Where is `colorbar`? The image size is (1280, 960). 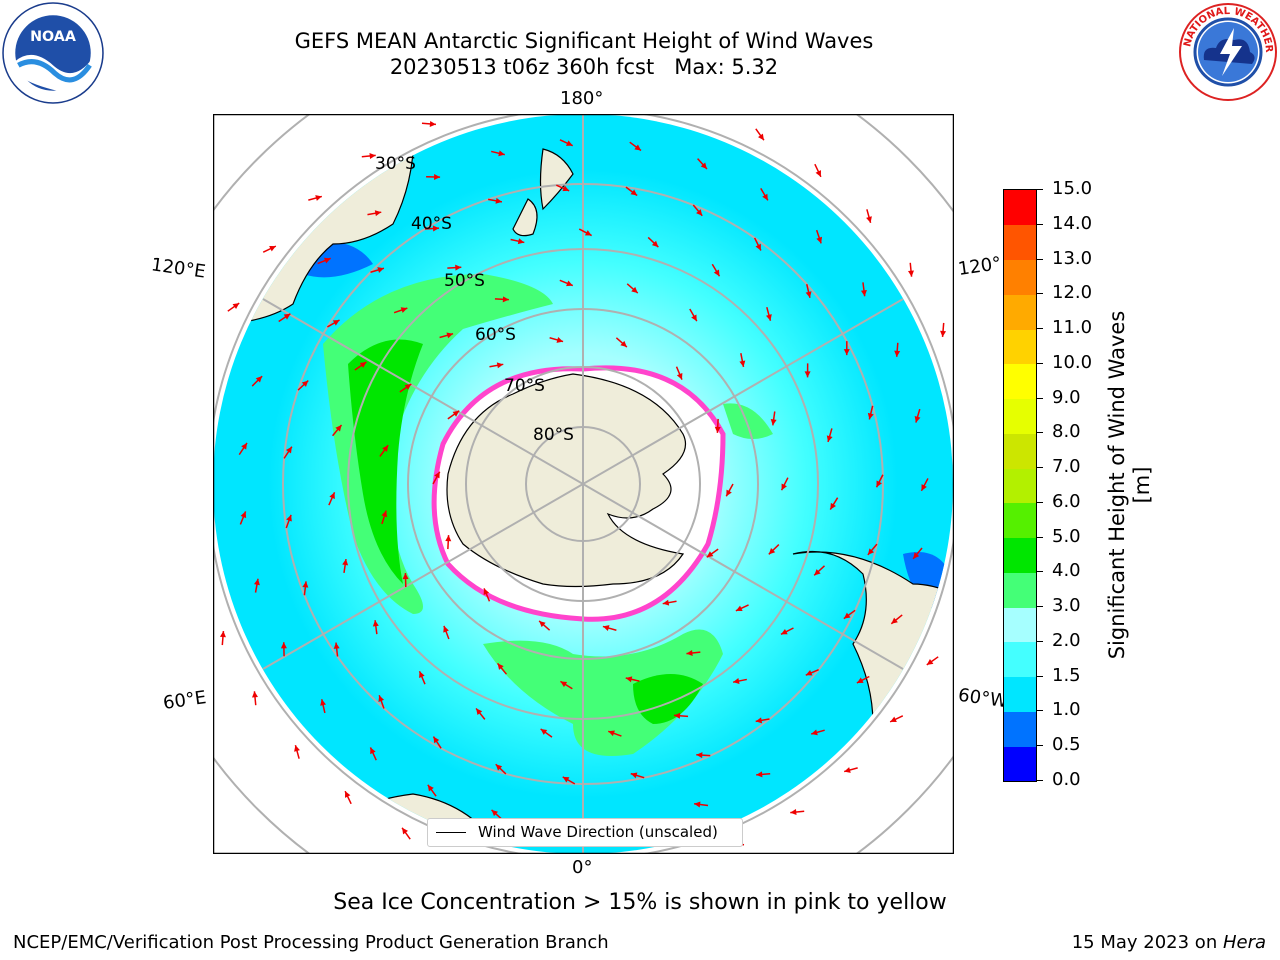 colorbar is located at coordinates (1020, 485).